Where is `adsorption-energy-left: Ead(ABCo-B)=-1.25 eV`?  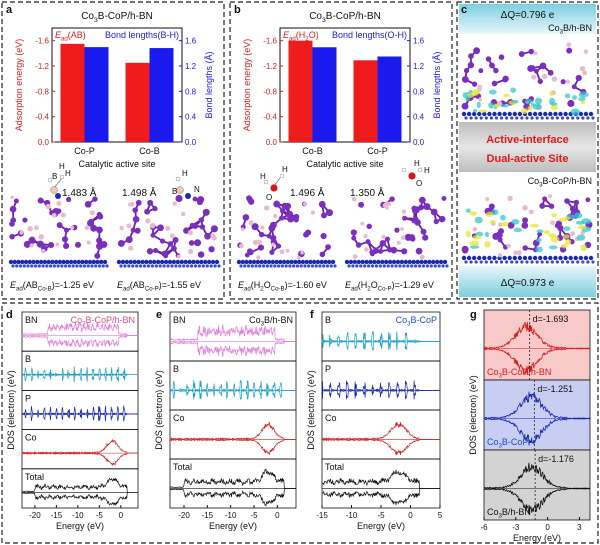
adsorption-energy-left: Ead(ABCo-B)=-1.25 eV is located at coordinates (52, 286).